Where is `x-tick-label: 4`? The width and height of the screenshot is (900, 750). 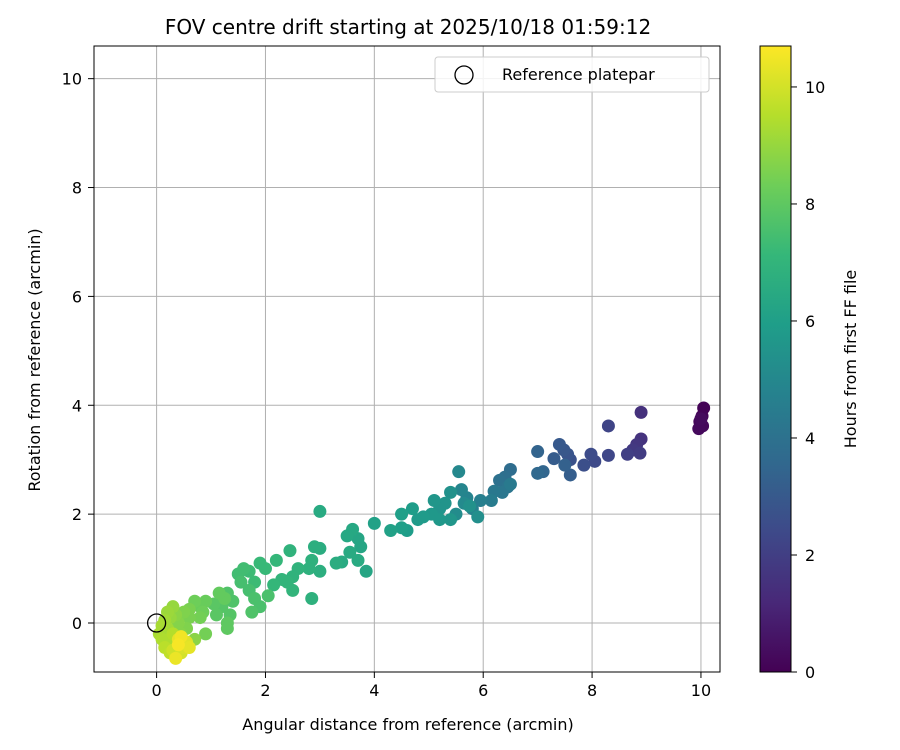
x-tick-label: 4 is located at coordinates (374, 690).